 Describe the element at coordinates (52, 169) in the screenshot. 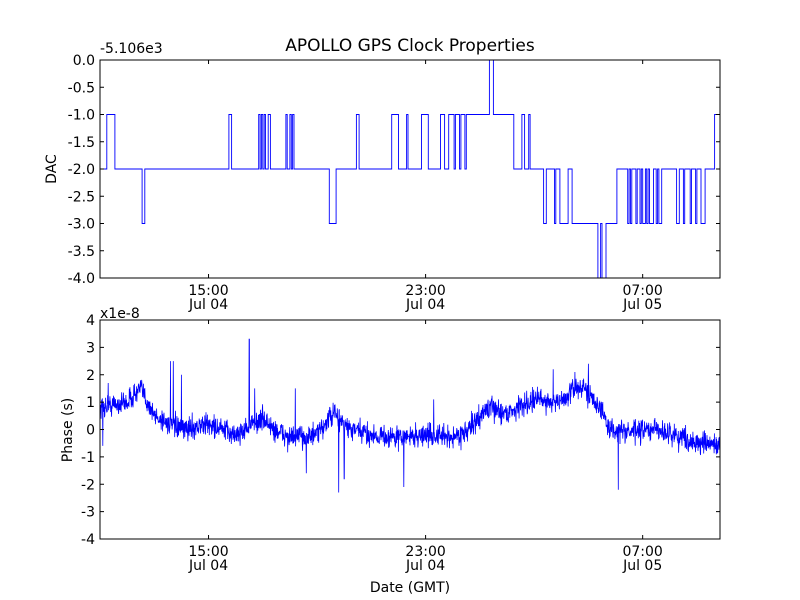

I see `dac-y-axis-label: DAC` at that location.